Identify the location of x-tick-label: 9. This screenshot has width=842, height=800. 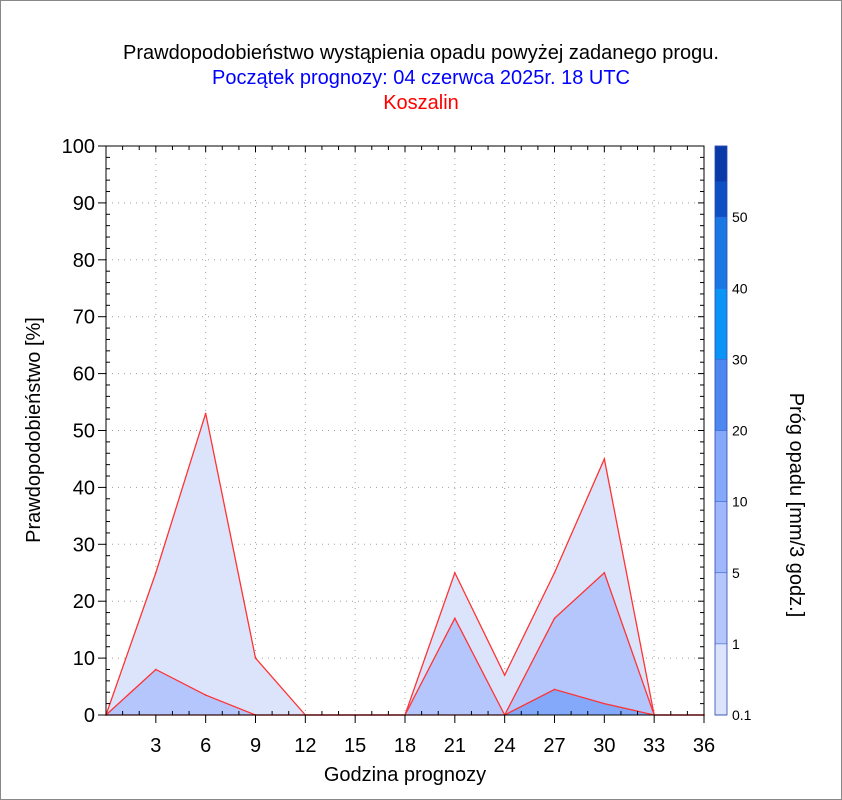
(255, 746).